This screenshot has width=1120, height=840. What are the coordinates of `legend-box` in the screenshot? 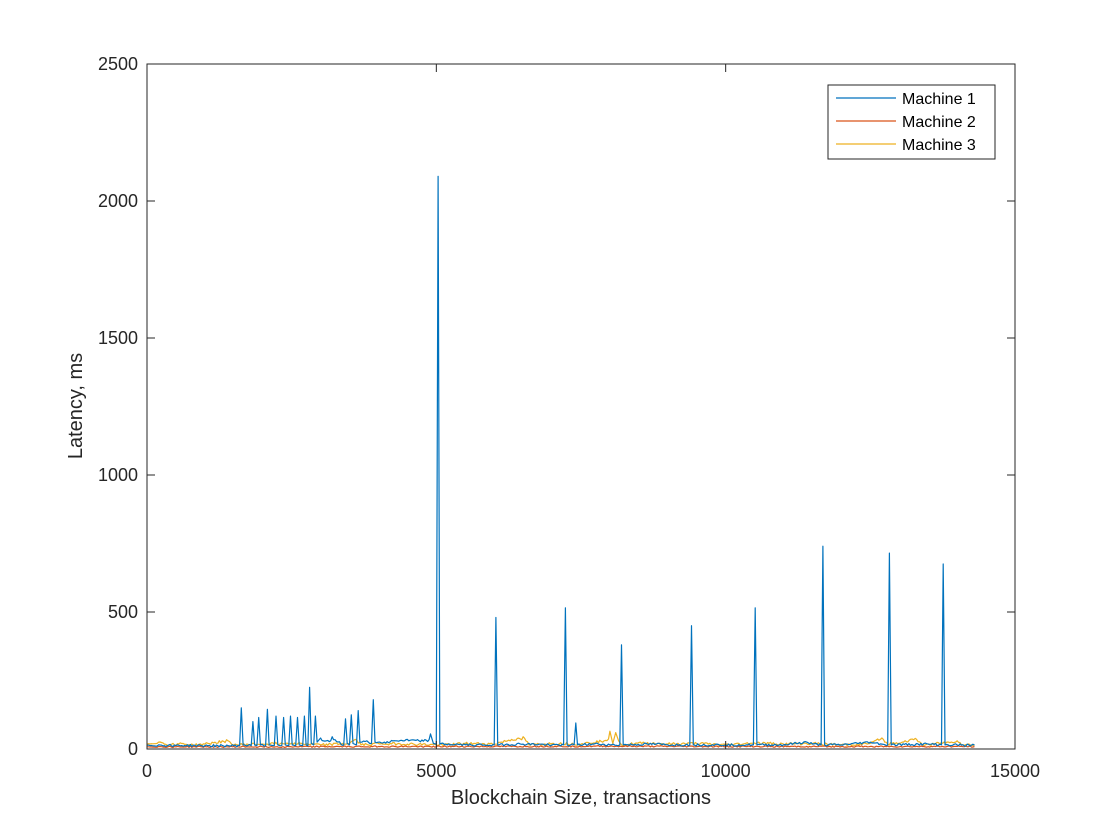 It's located at (911, 122).